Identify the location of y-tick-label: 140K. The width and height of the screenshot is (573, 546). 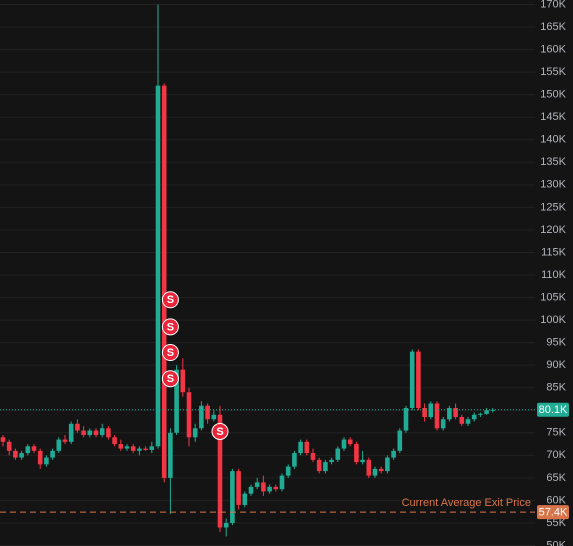
(553, 140).